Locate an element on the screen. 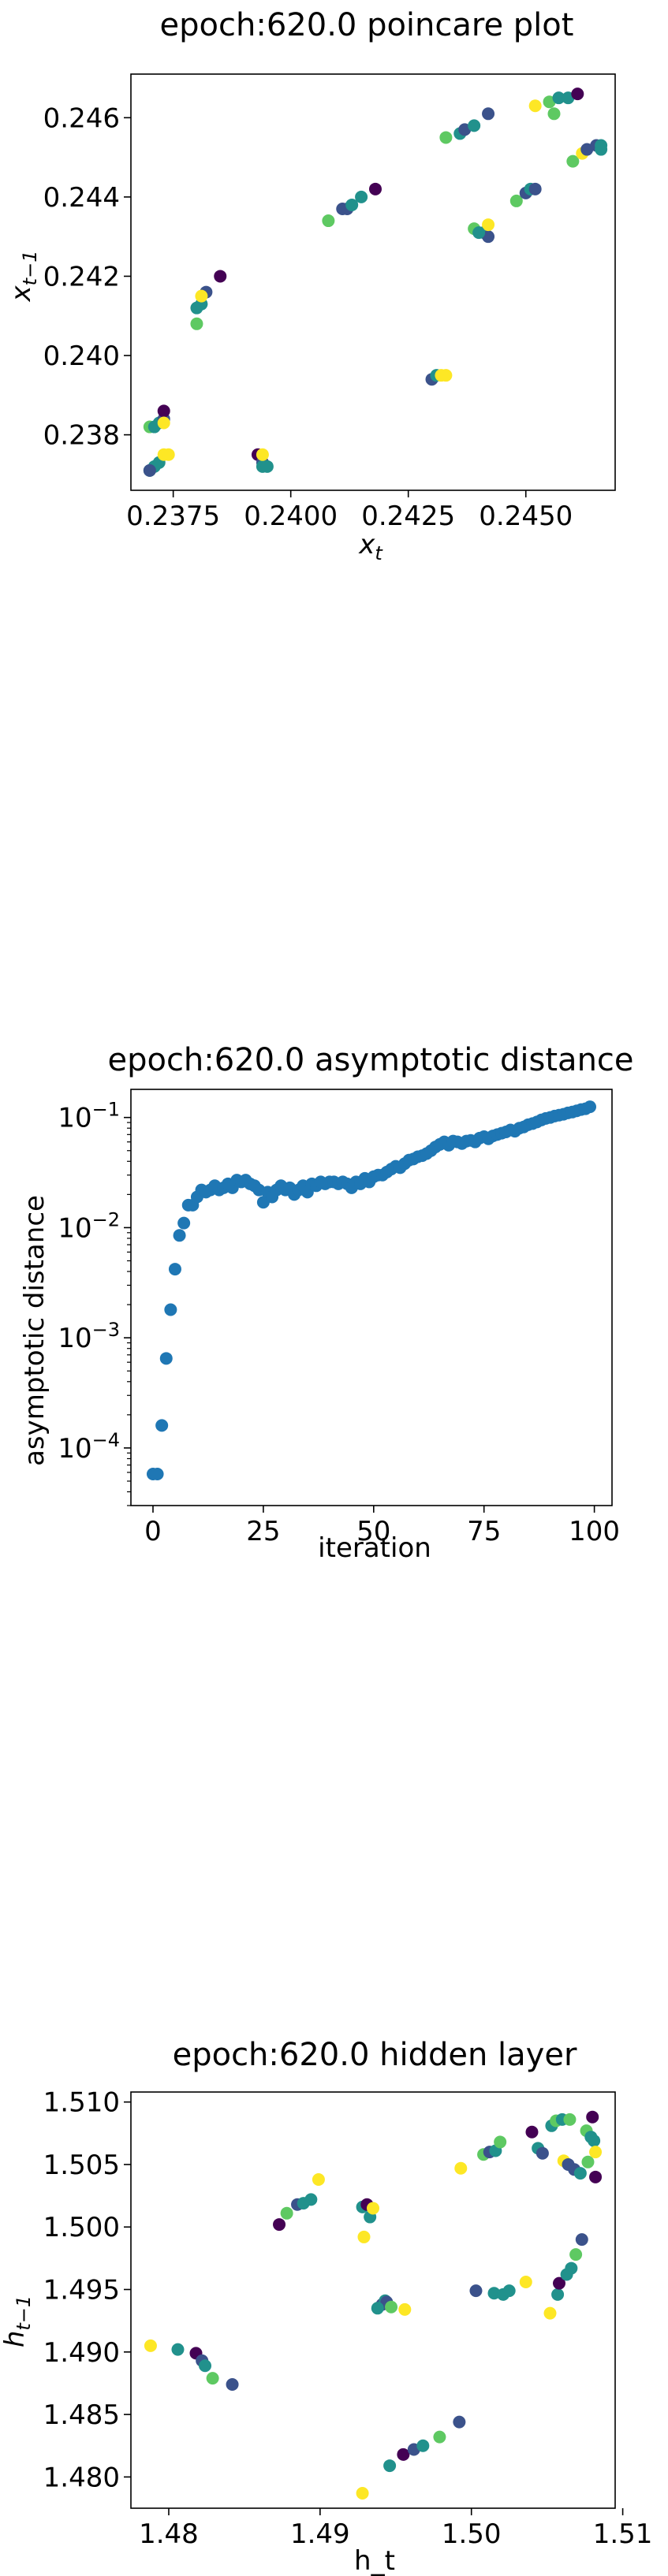  y-tick-label: 10⁻⁴ is located at coordinates (89, 1447).